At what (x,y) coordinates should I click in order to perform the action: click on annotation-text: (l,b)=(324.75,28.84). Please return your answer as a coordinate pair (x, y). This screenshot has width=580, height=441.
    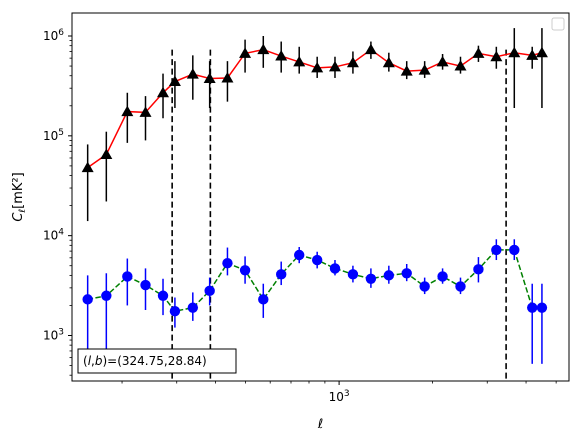
    Looking at the image, I should click on (145, 361).